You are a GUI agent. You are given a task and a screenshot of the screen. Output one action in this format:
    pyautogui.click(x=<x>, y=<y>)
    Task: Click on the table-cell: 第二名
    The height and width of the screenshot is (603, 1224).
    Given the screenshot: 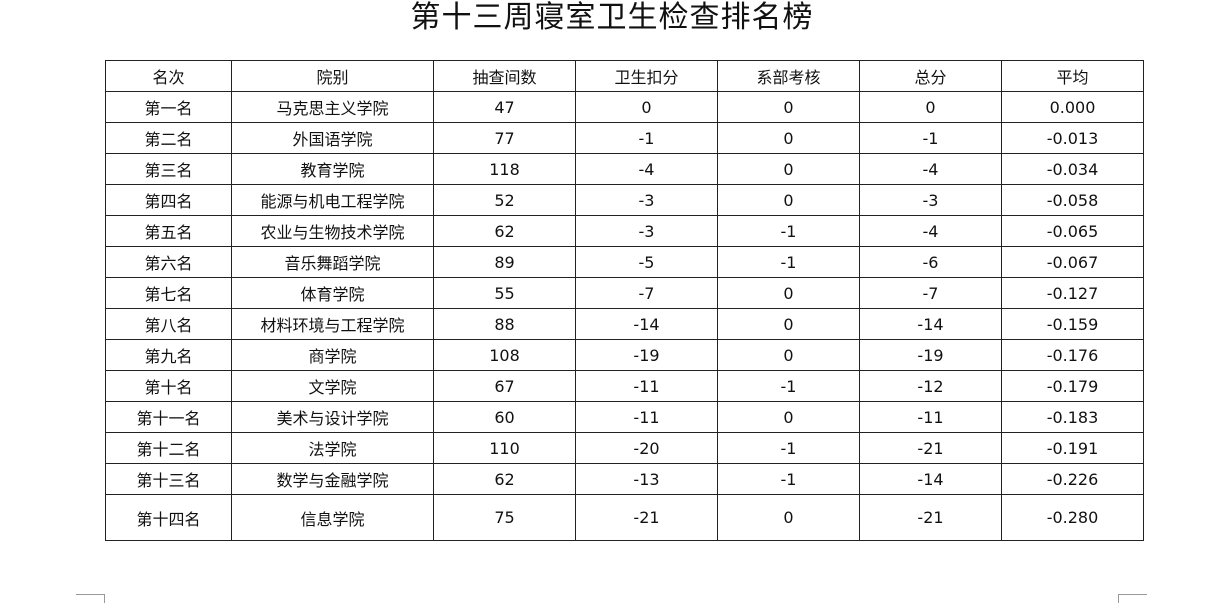 What is the action you would take?
    pyautogui.click(x=168, y=138)
    